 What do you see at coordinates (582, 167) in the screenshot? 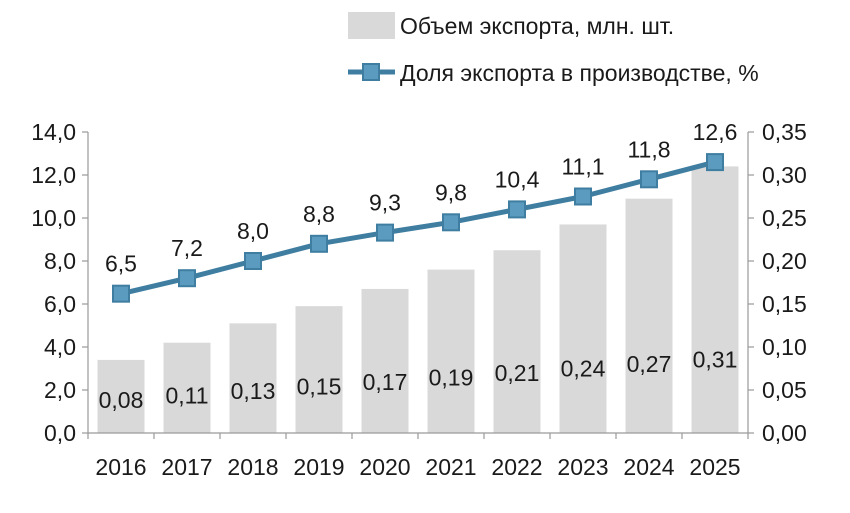
I see `line-data-label: 11,1` at bounding box center [582, 167].